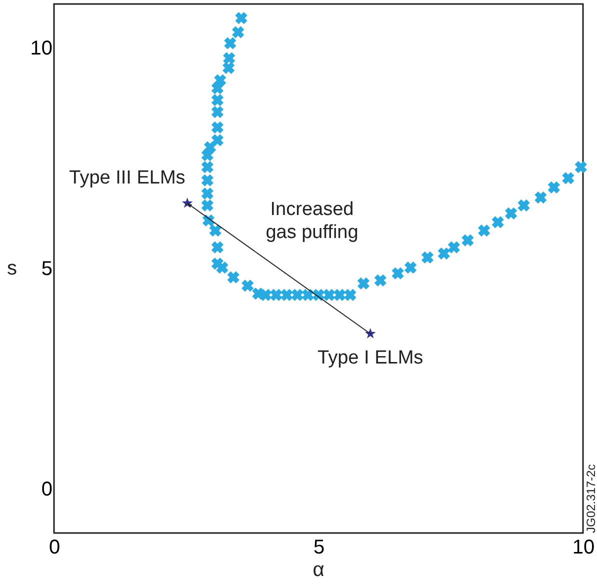 This screenshot has height=585, width=597. Describe the element at coordinates (12, 269) in the screenshot. I see `y-axis-title: s` at that location.